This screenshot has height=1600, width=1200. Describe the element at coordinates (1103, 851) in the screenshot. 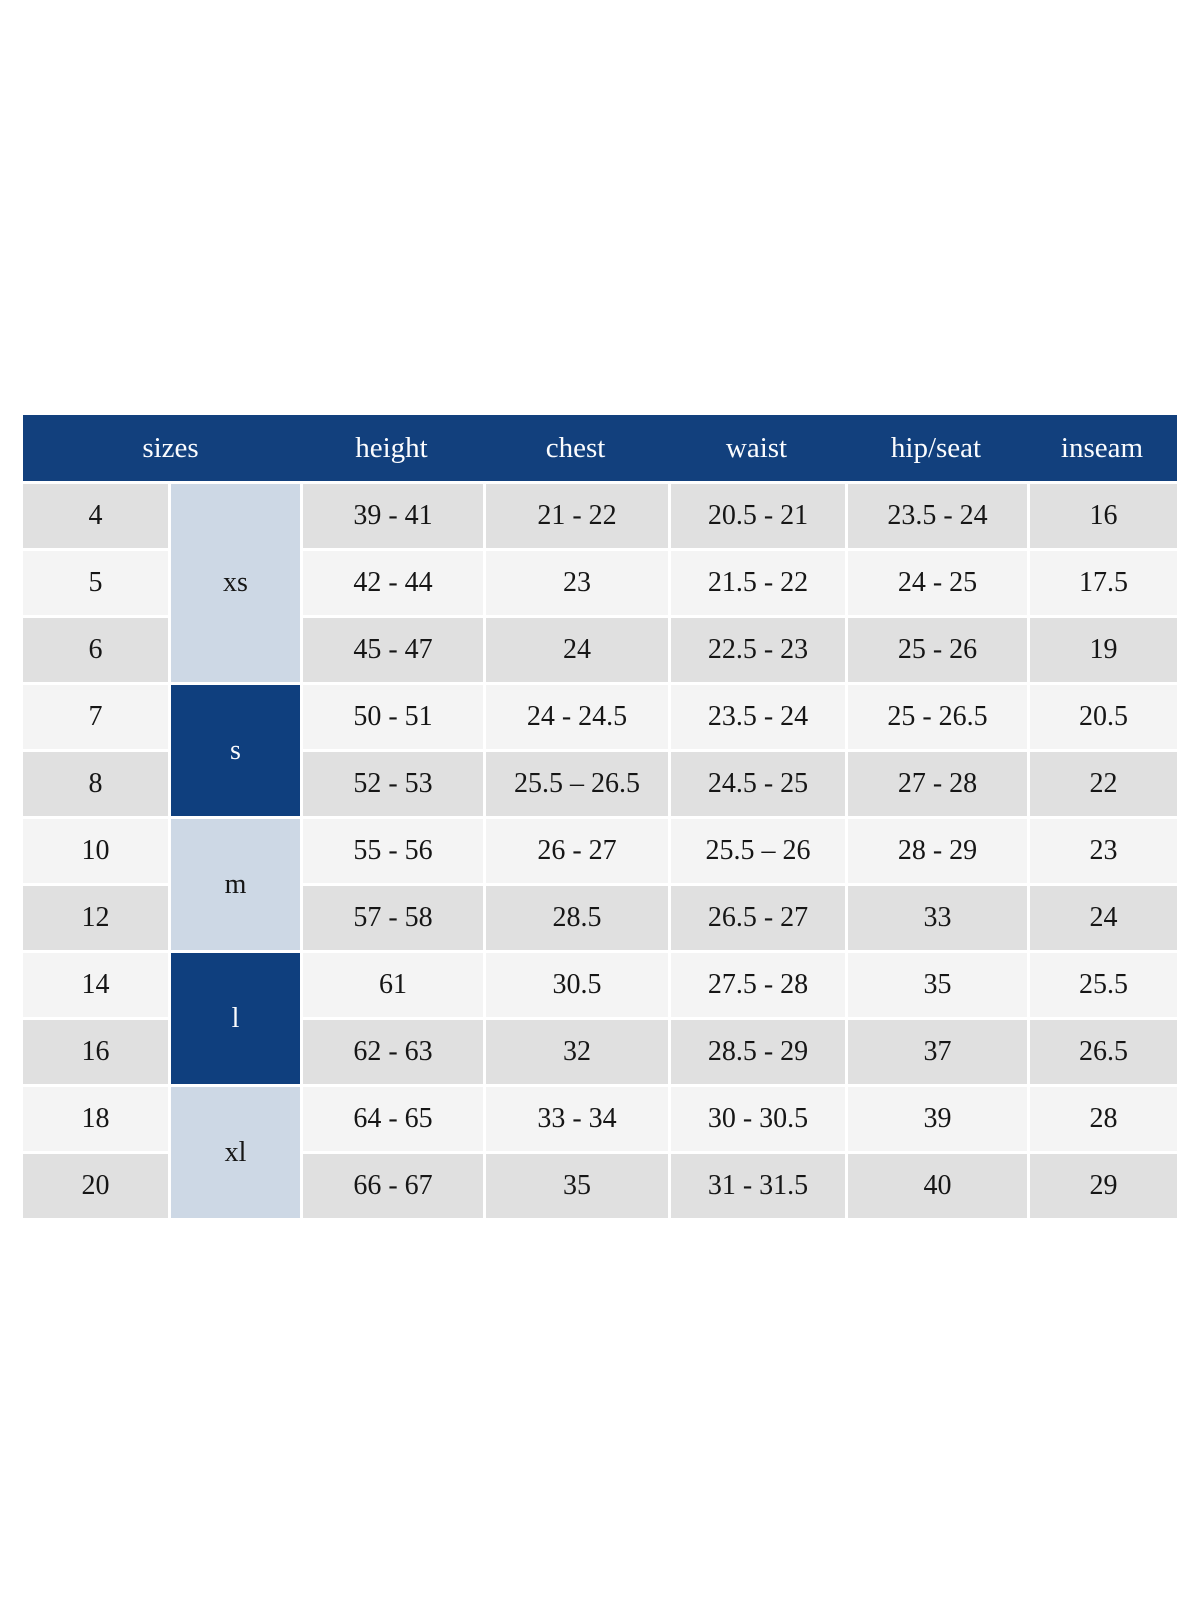

I see `inseam-cell: 23` at that location.